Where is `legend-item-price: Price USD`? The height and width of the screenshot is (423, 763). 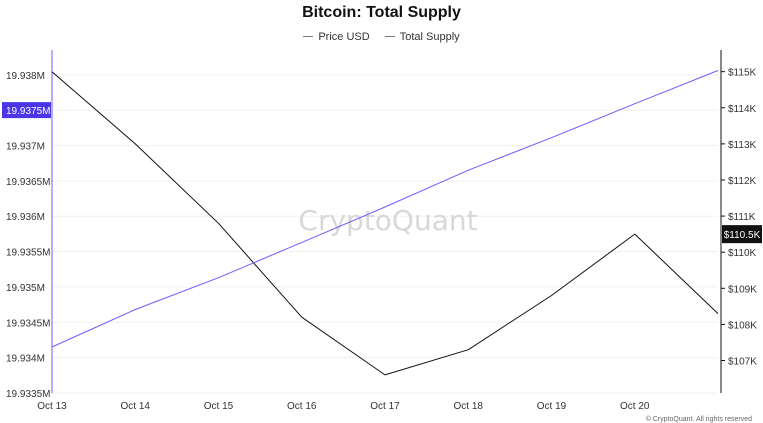 legend-item-price: Price USD is located at coordinates (336, 36).